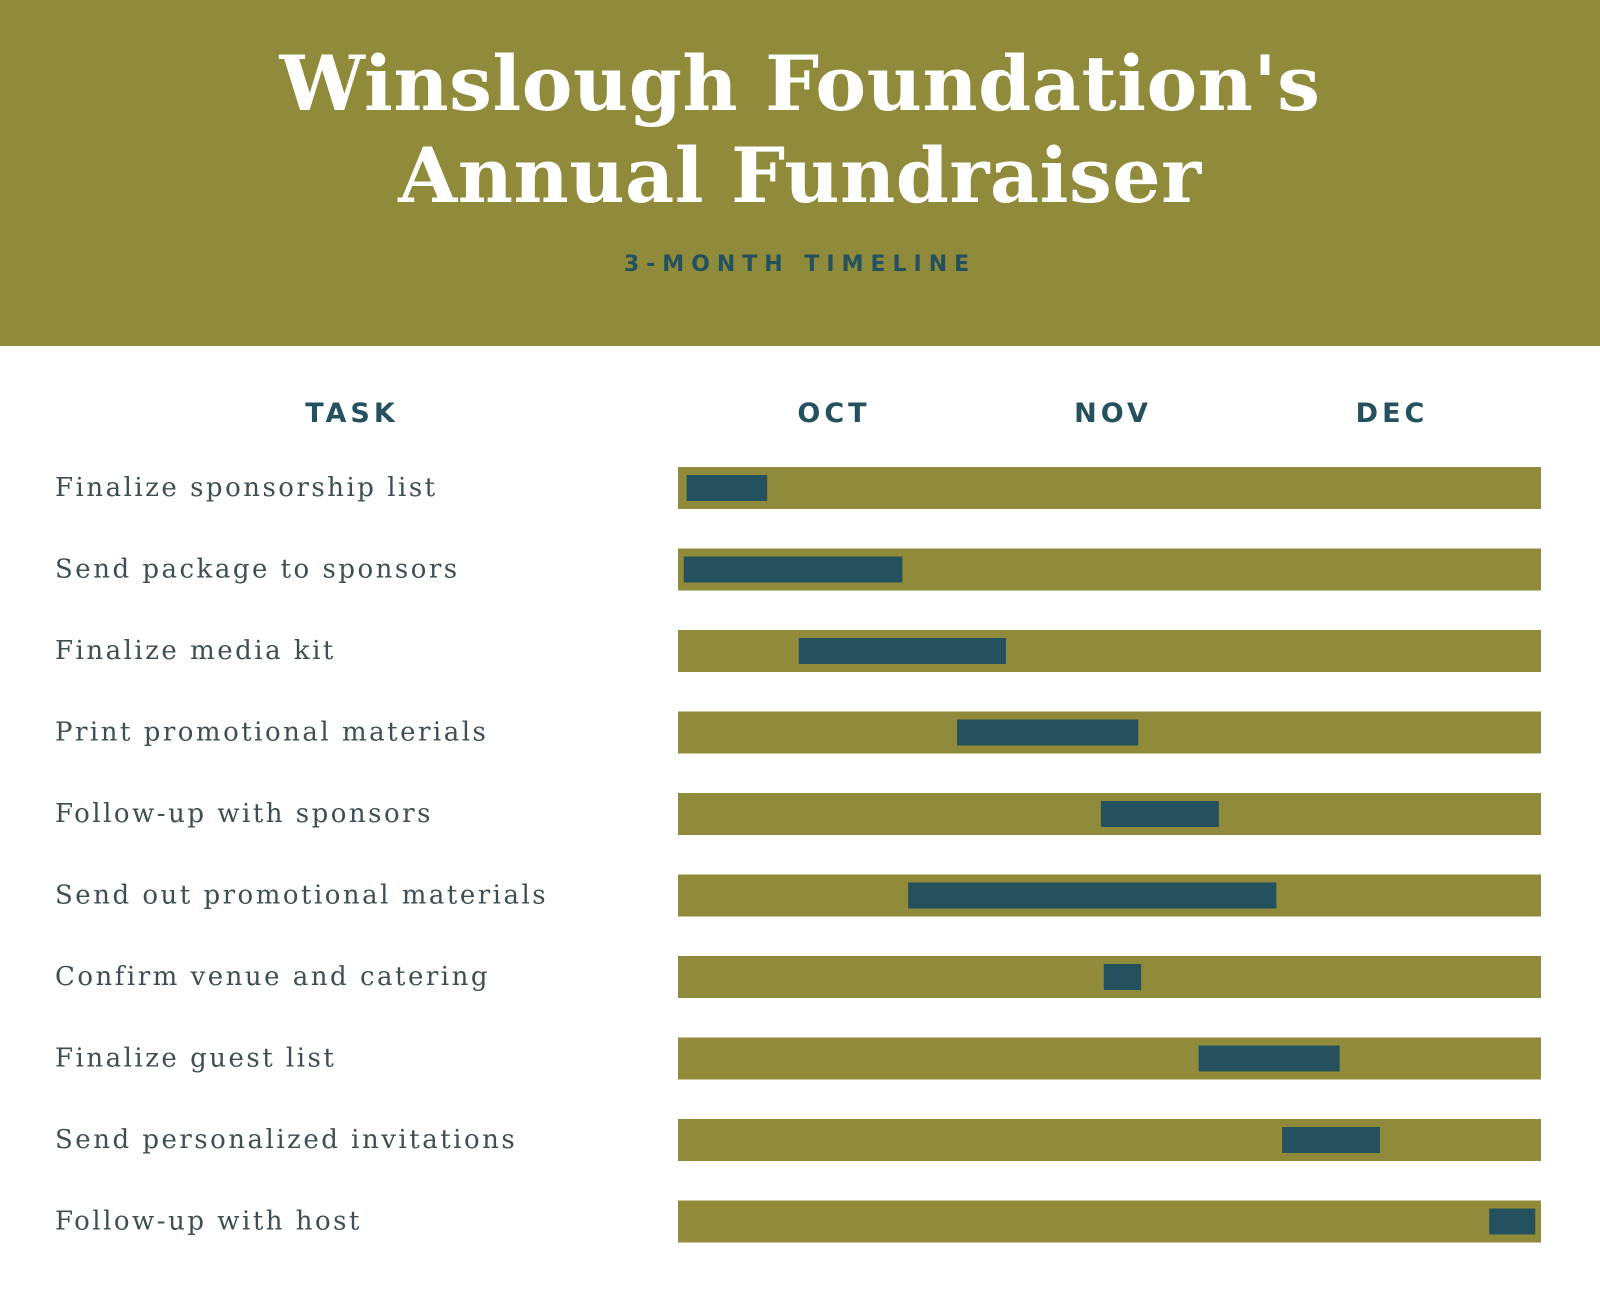 The image size is (1600, 1290). Describe the element at coordinates (271, 733) in the screenshot. I see `task-label: Print promotional materials` at that location.